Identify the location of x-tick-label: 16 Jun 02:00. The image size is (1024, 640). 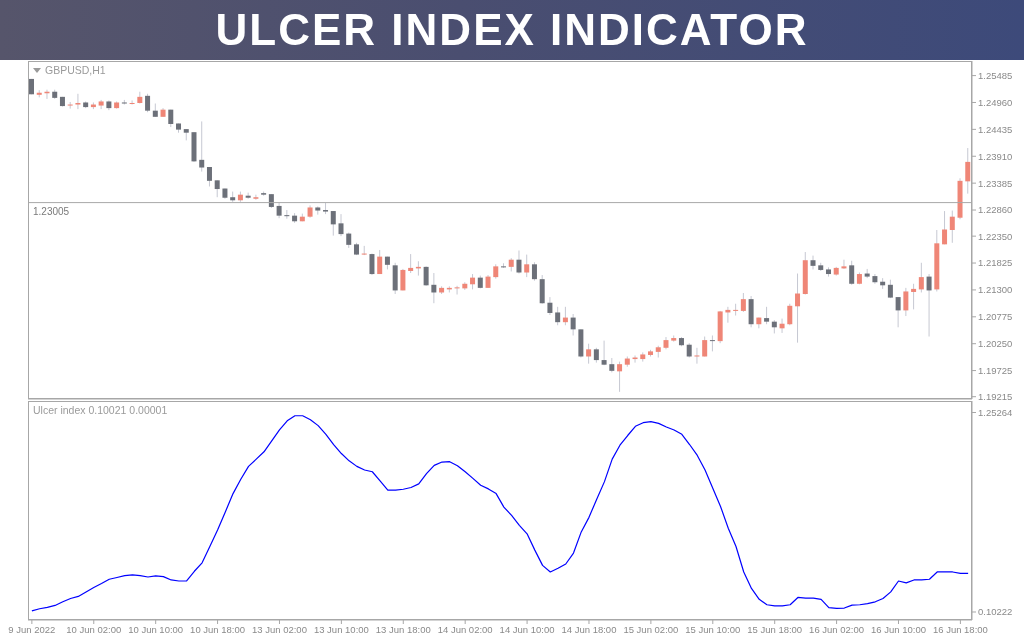
(837, 629).